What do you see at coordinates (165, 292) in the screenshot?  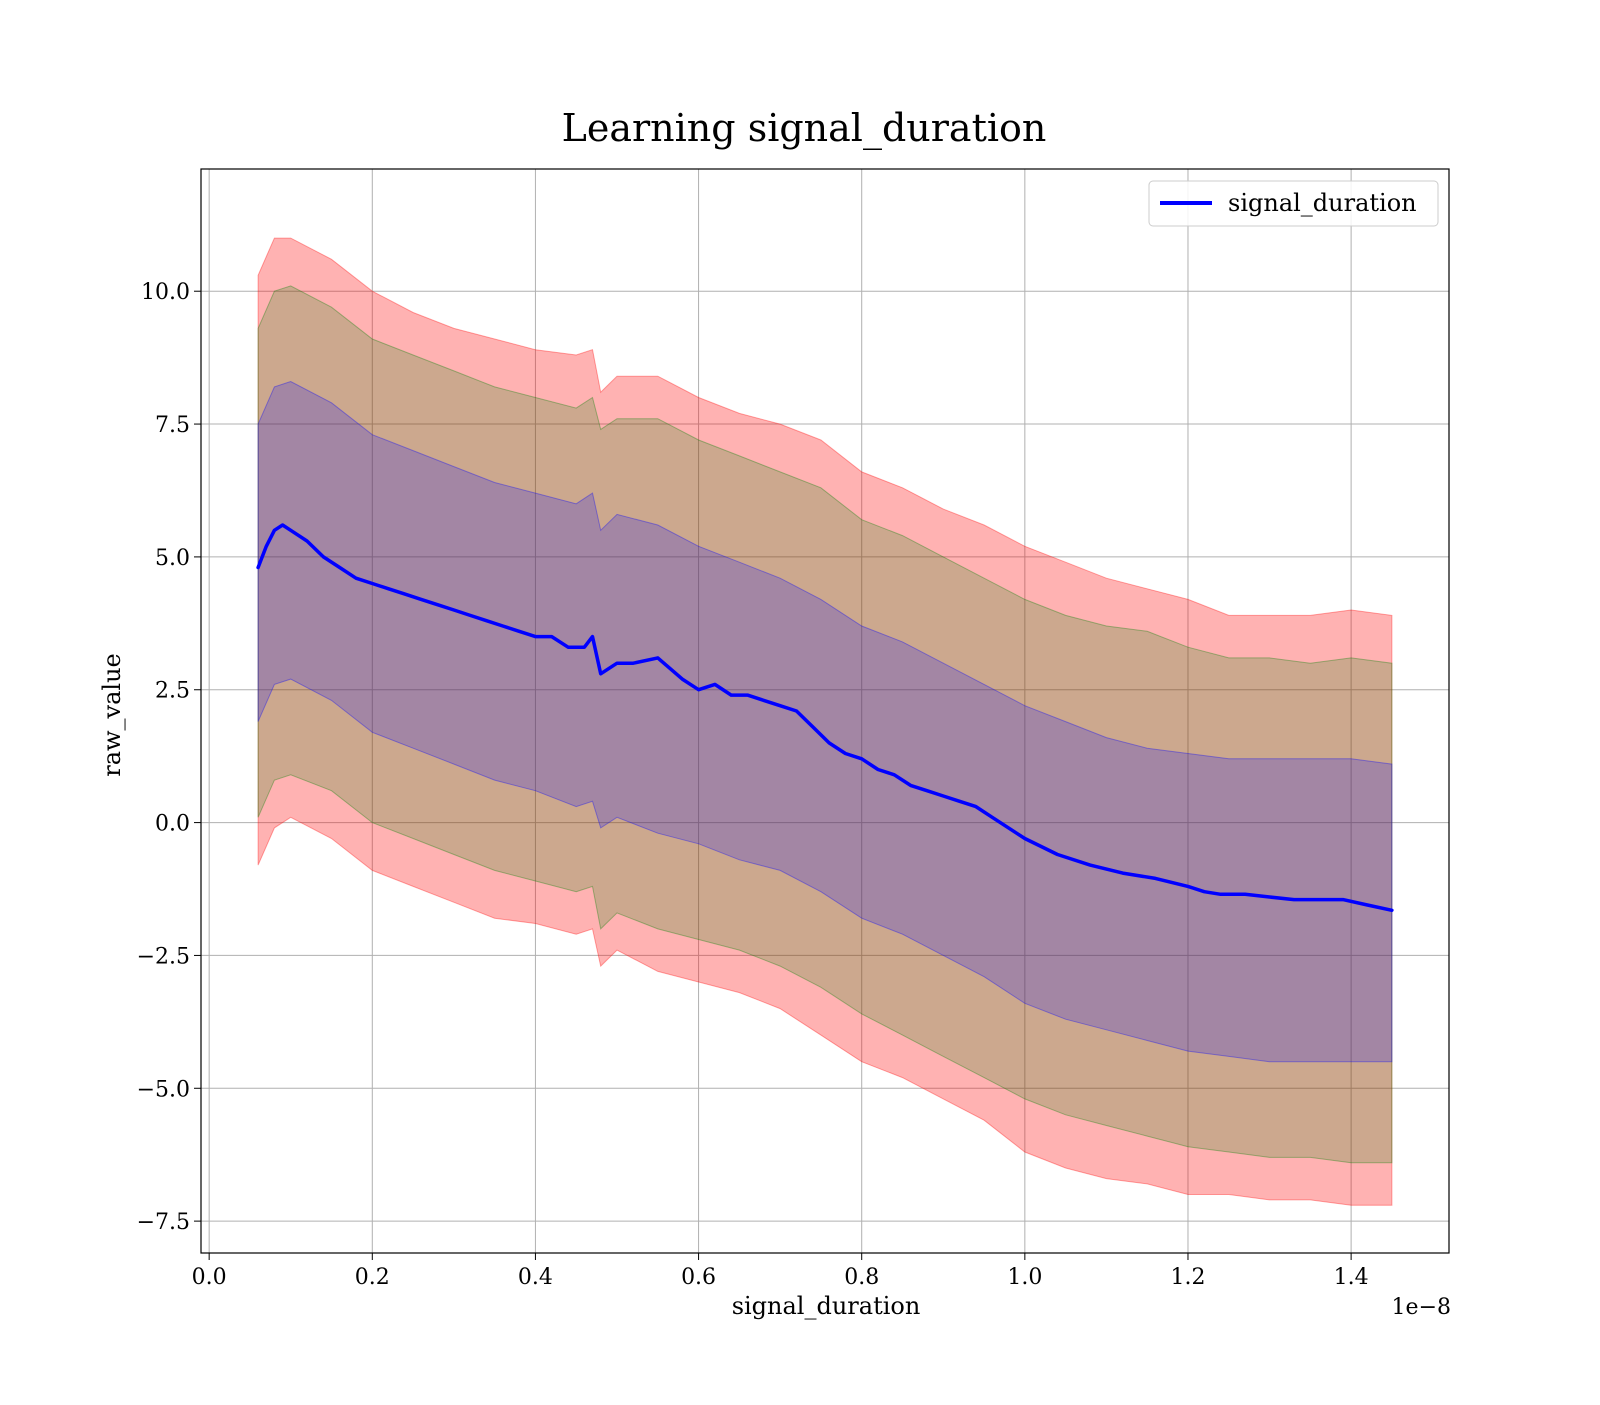 I see `y-tick-label: 10.0` at bounding box center [165, 292].